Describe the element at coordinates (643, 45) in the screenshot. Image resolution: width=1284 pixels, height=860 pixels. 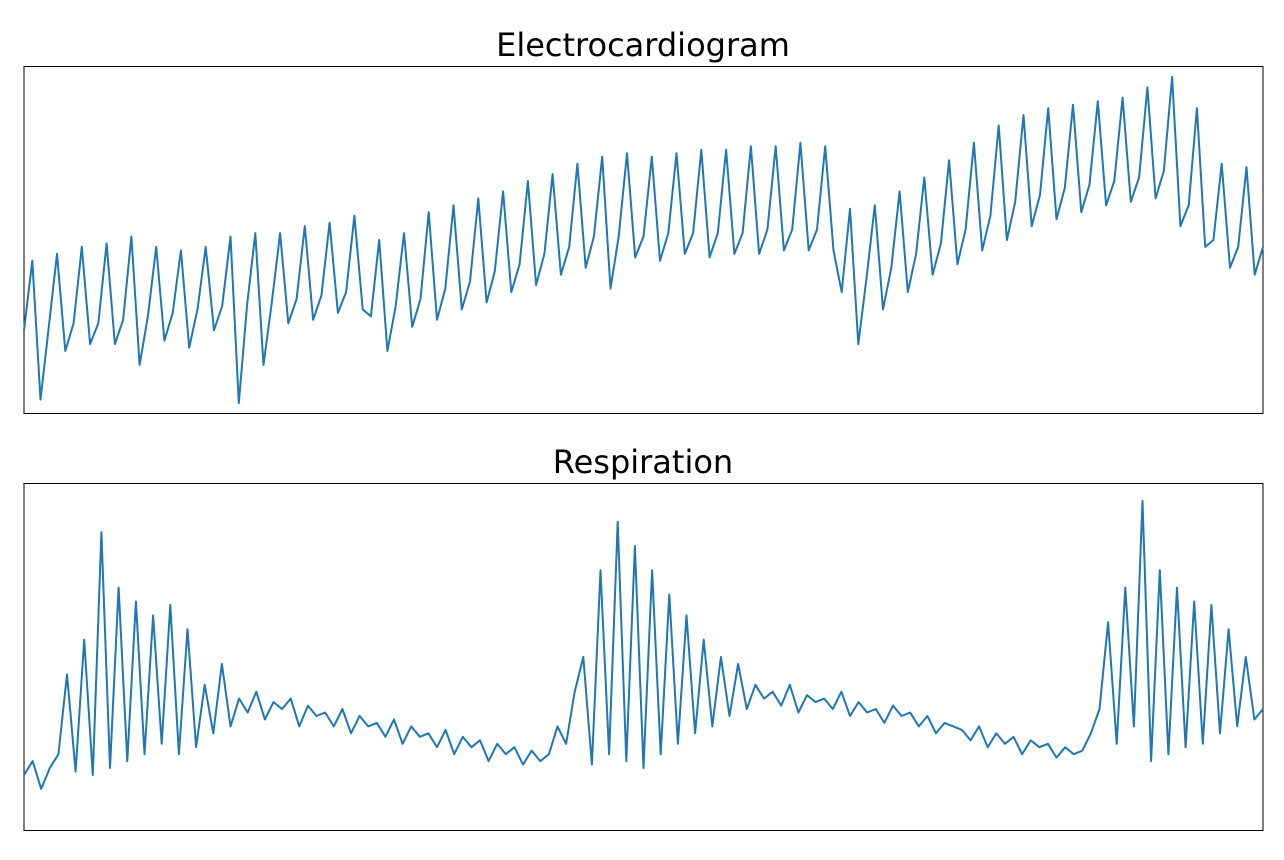
I see `chart-title: Electrocardiogram` at that location.